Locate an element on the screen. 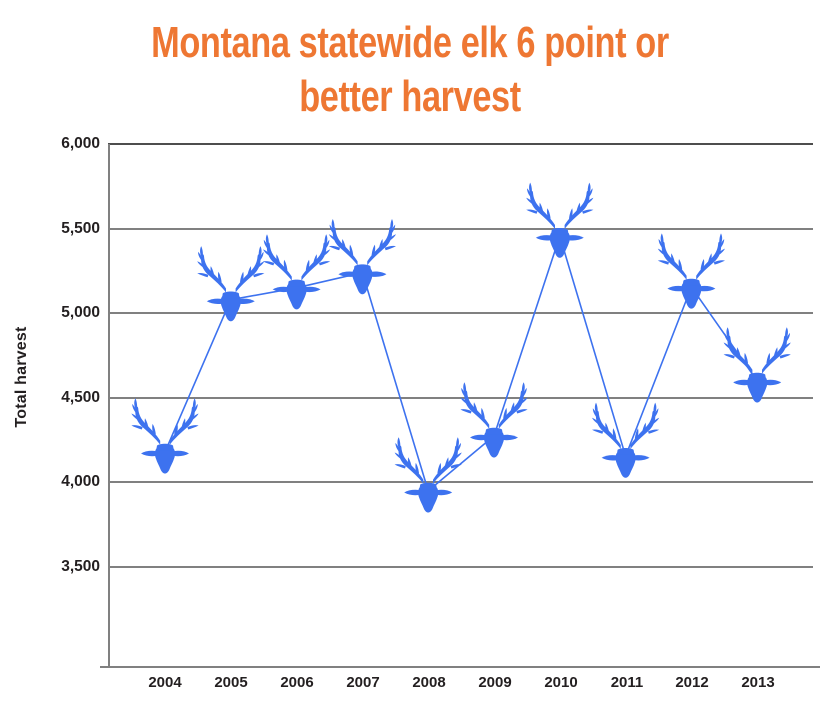  x-tick-label: 2011 is located at coordinates (627, 682).